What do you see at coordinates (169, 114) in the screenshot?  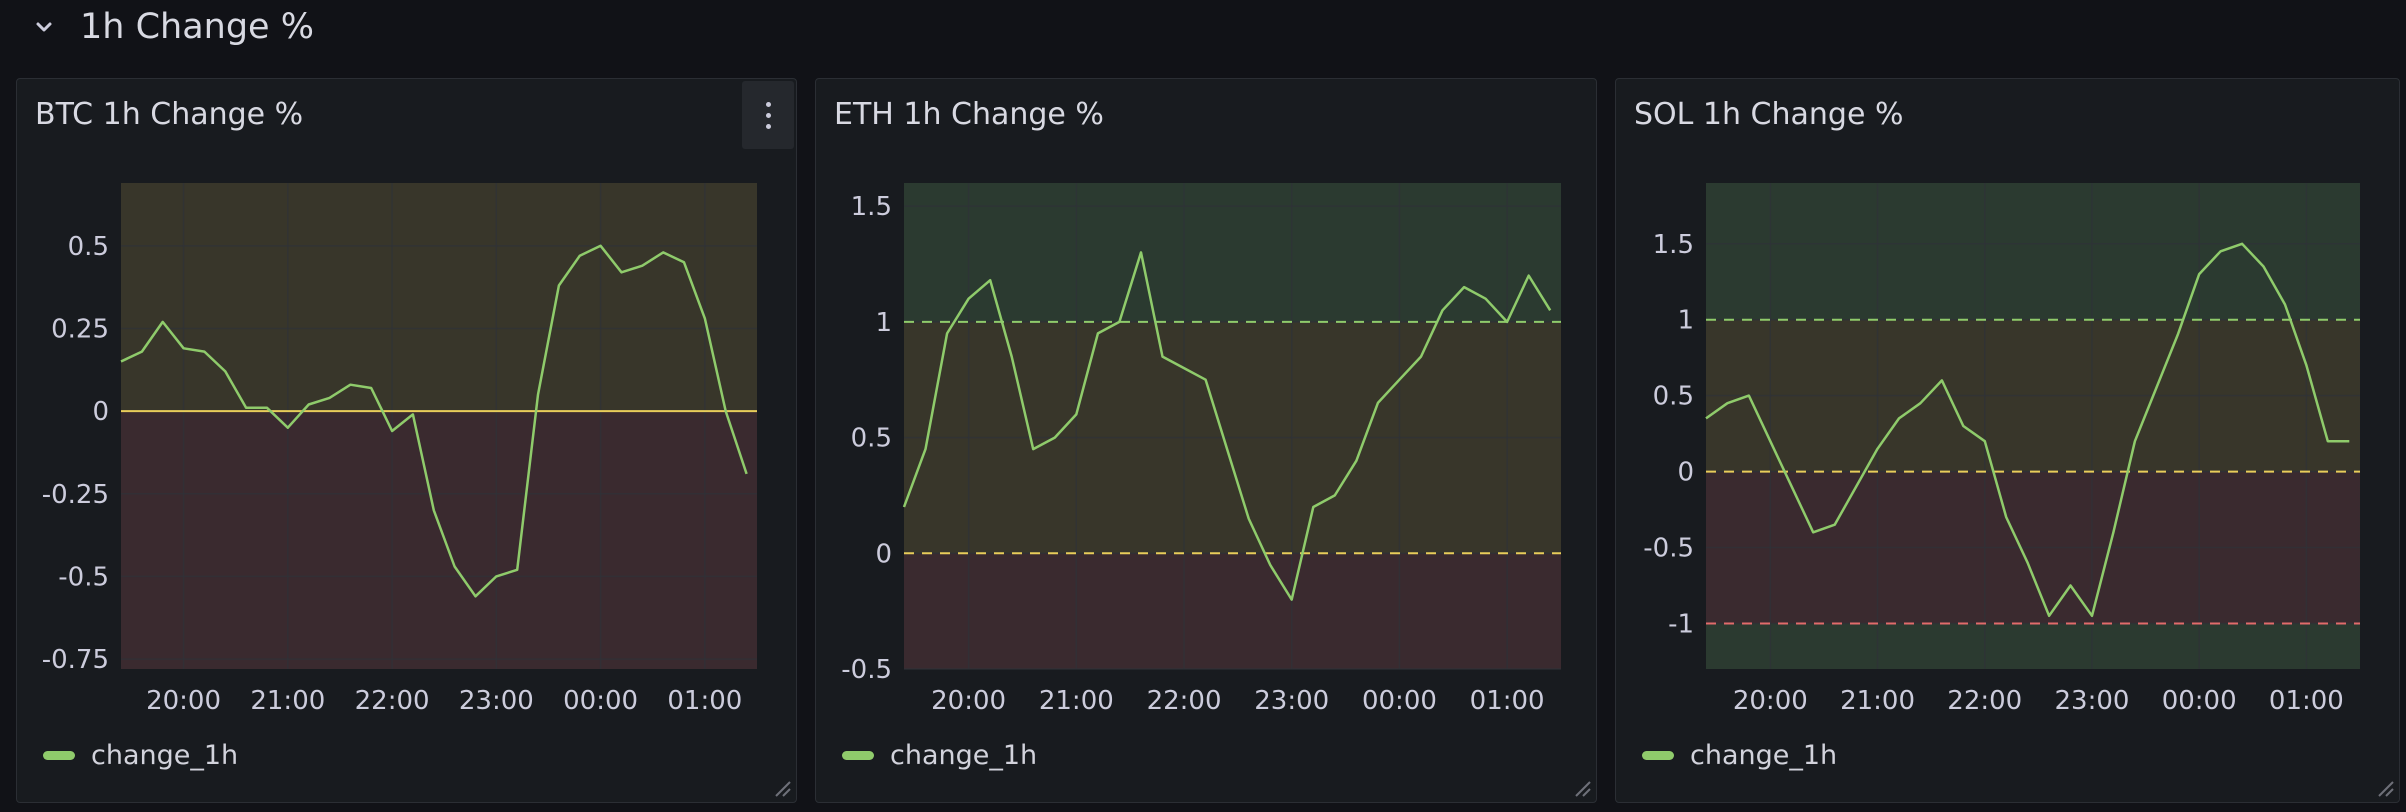 I see `panel-title: BTC 1h Change %` at bounding box center [169, 114].